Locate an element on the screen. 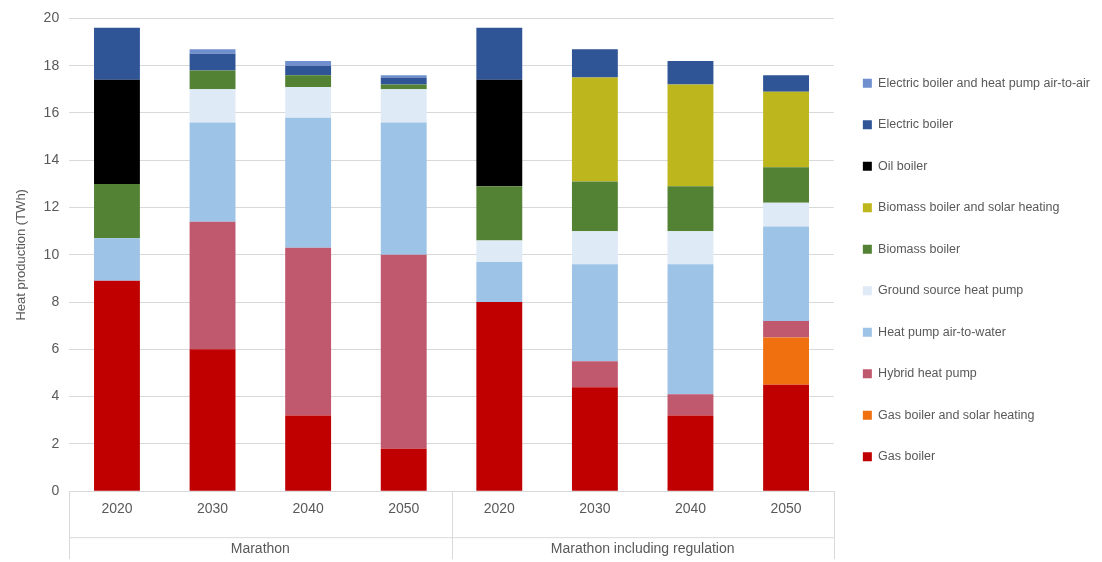  legend-label: Heat pump air-to-water is located at coordinates (942, 331).